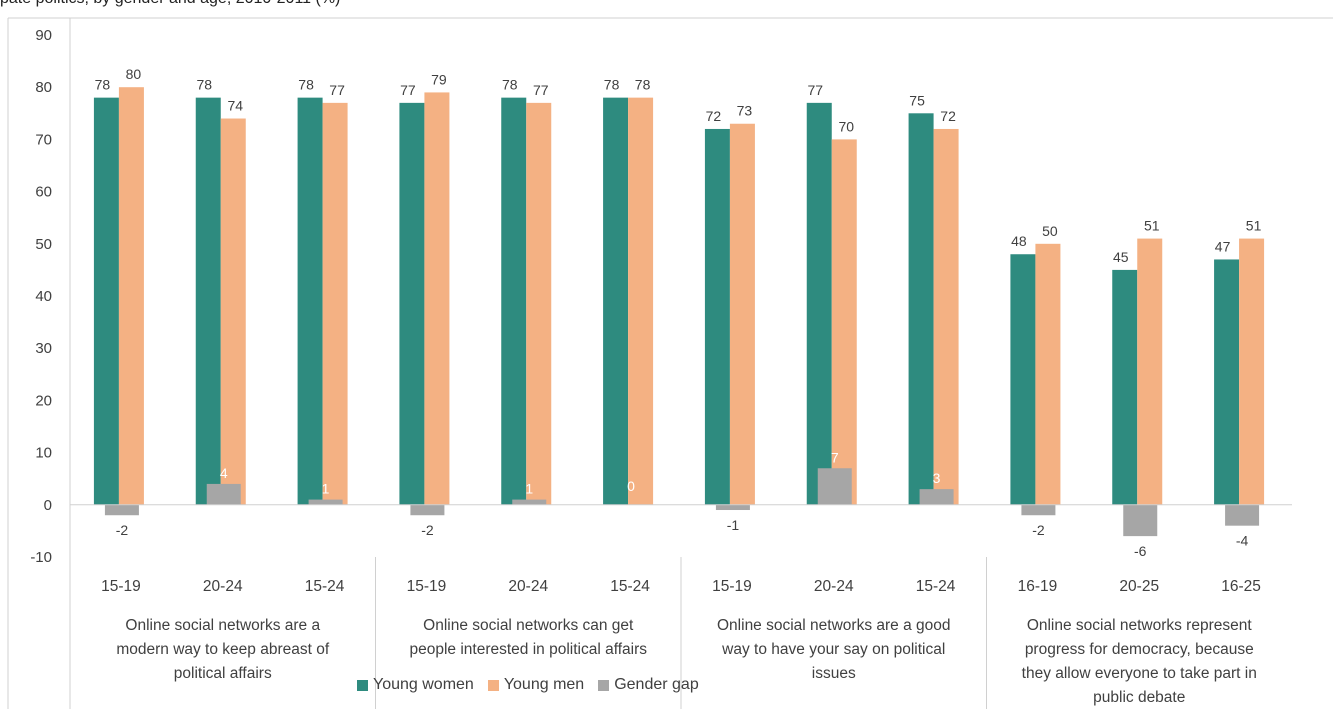 This screenshot has width=1333, height=709. Describe the element at coordinates (948, 116) in the screenshot. I see `data-label-young-men: 72` at that location.